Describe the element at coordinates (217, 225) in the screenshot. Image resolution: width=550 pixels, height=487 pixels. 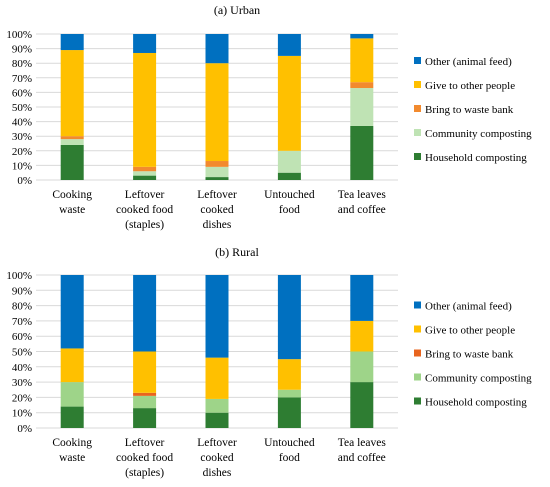
I see `x-category-label: dishes` at that location.